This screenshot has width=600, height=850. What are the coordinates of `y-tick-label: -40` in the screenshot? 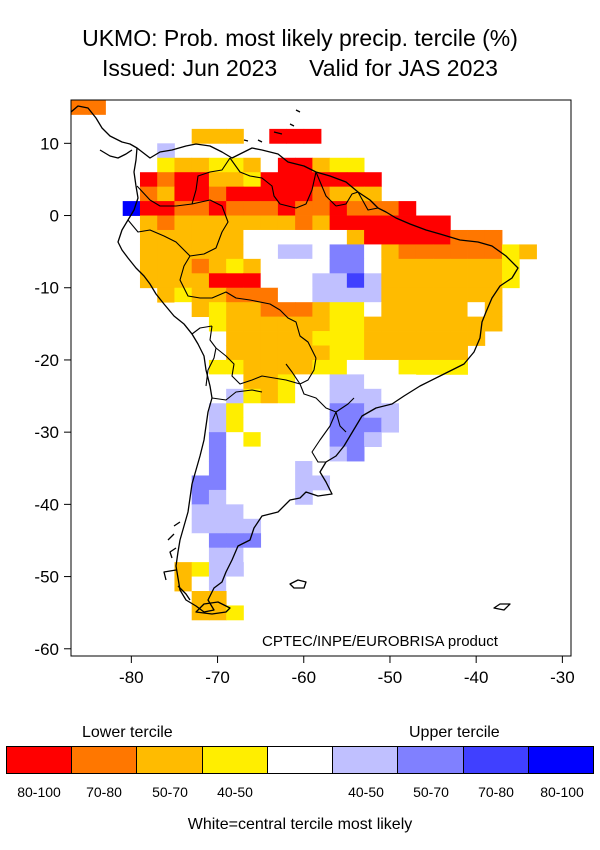 It's located at (46, 504).